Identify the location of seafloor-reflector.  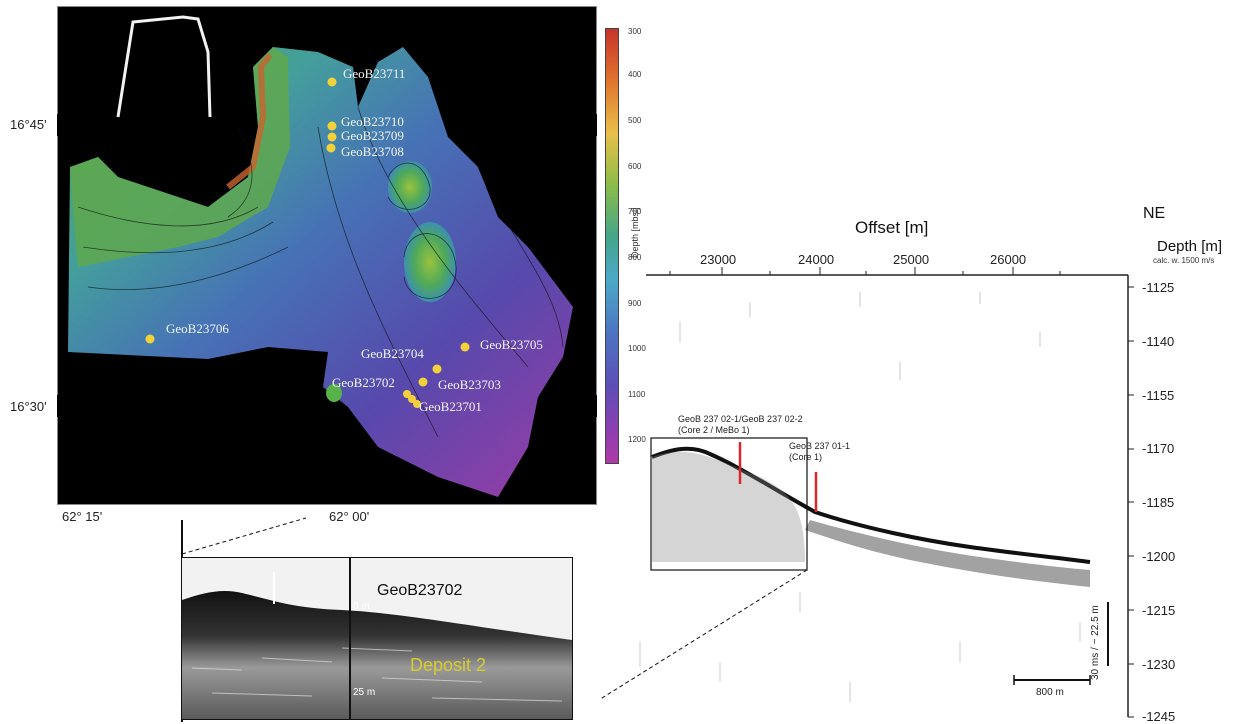
(871, 505).